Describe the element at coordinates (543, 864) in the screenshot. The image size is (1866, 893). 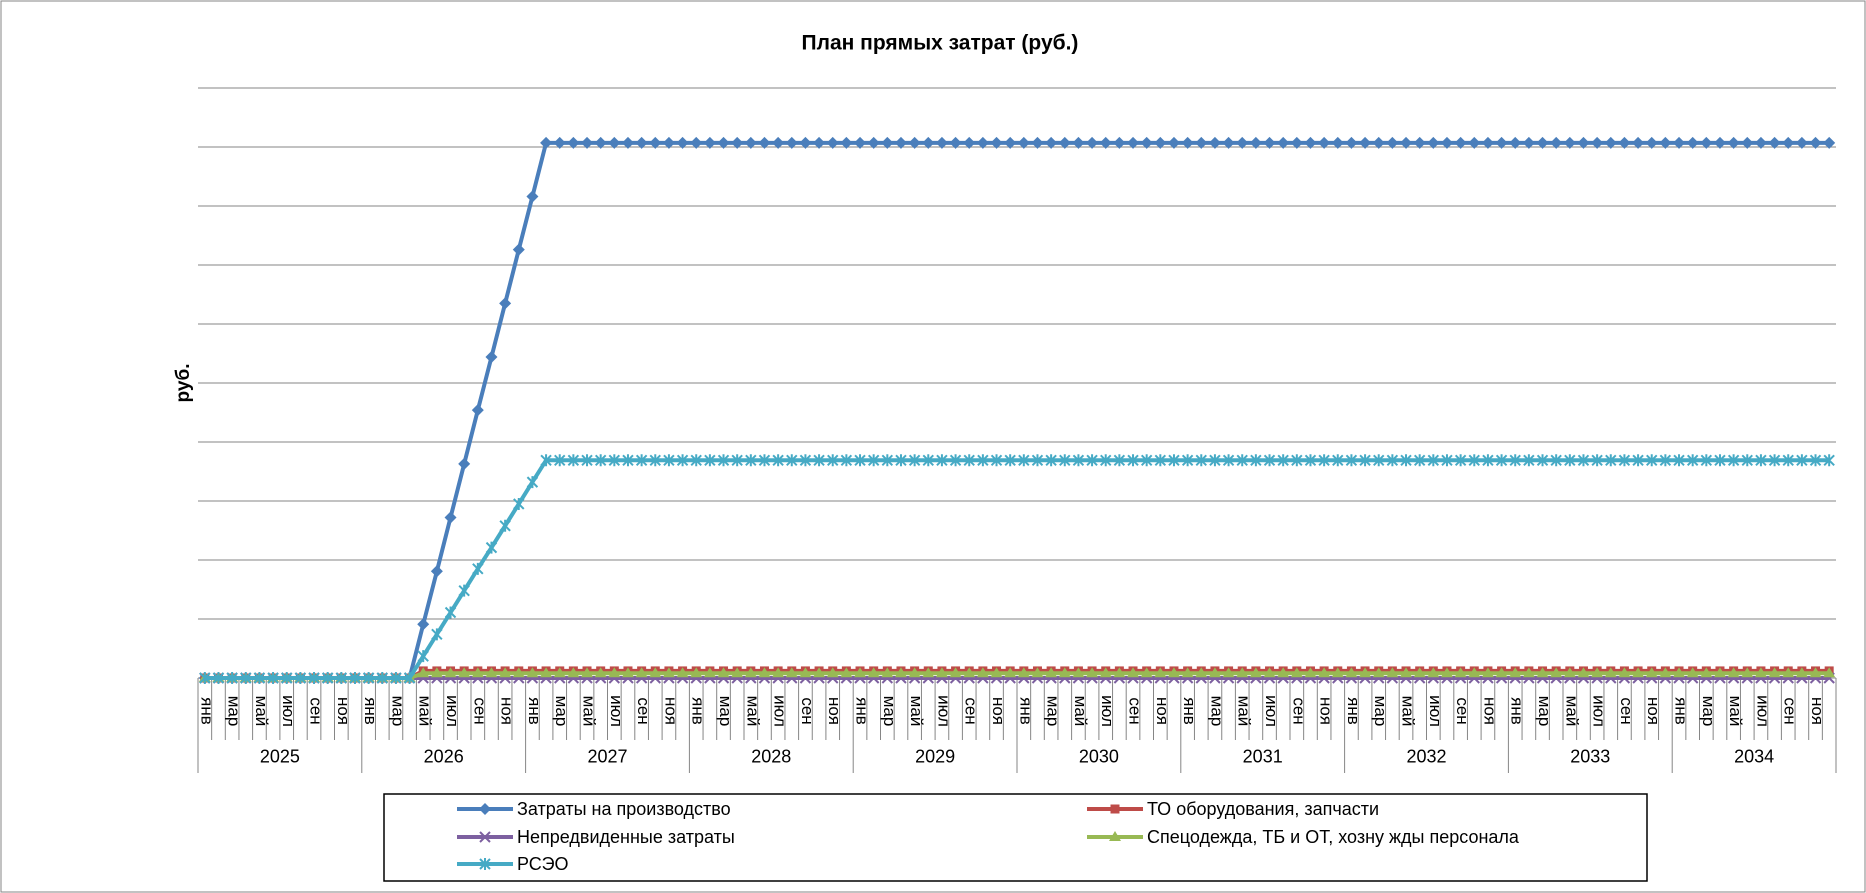
I see `legend-label: РСЭО` at that location.